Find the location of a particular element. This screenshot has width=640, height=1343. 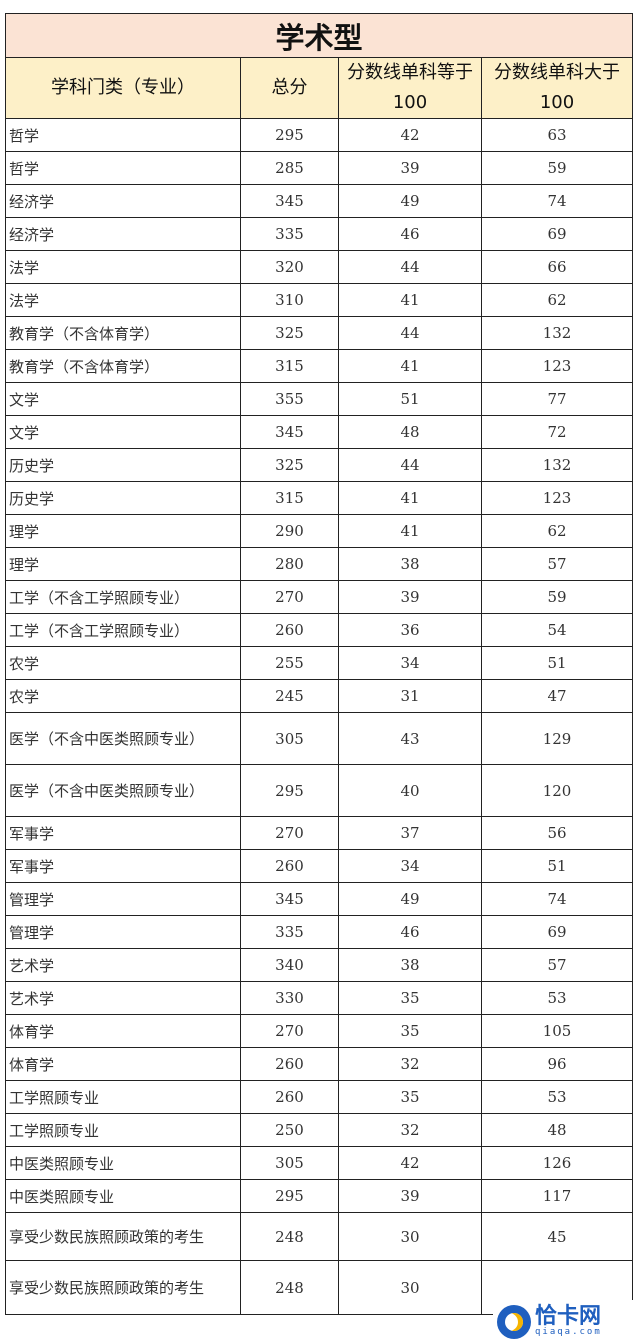

header-single-eq-100: 分数线单科等于100 is located at coordinates (410, 88).